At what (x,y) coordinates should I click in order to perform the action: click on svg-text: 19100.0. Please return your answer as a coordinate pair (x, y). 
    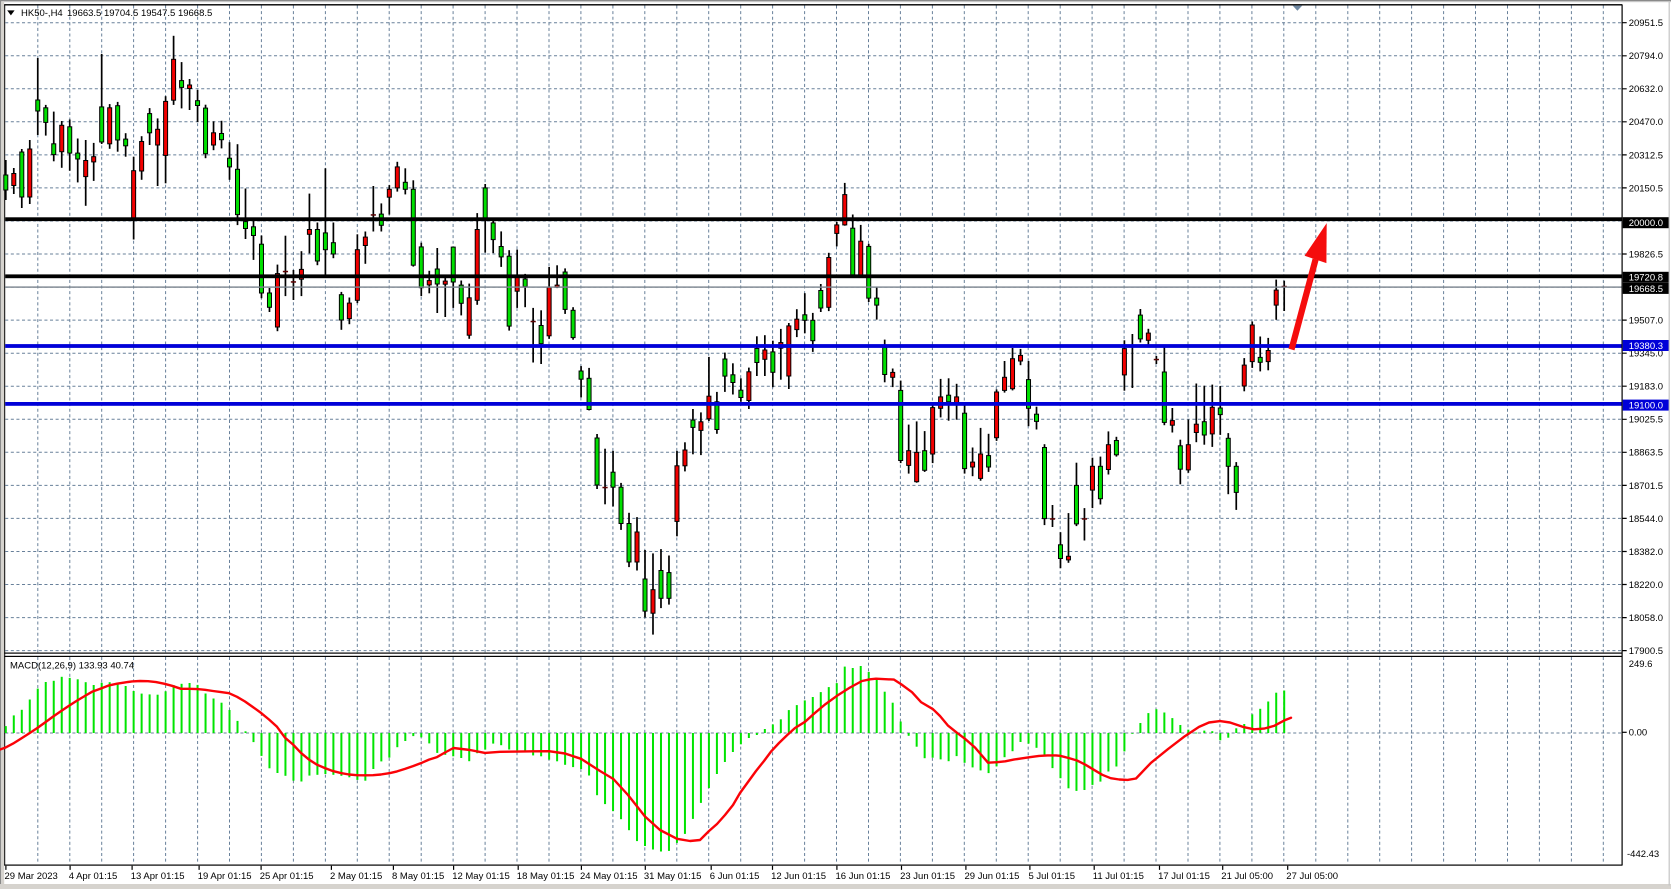
    Looking at the image, I should click on (1646, 406).